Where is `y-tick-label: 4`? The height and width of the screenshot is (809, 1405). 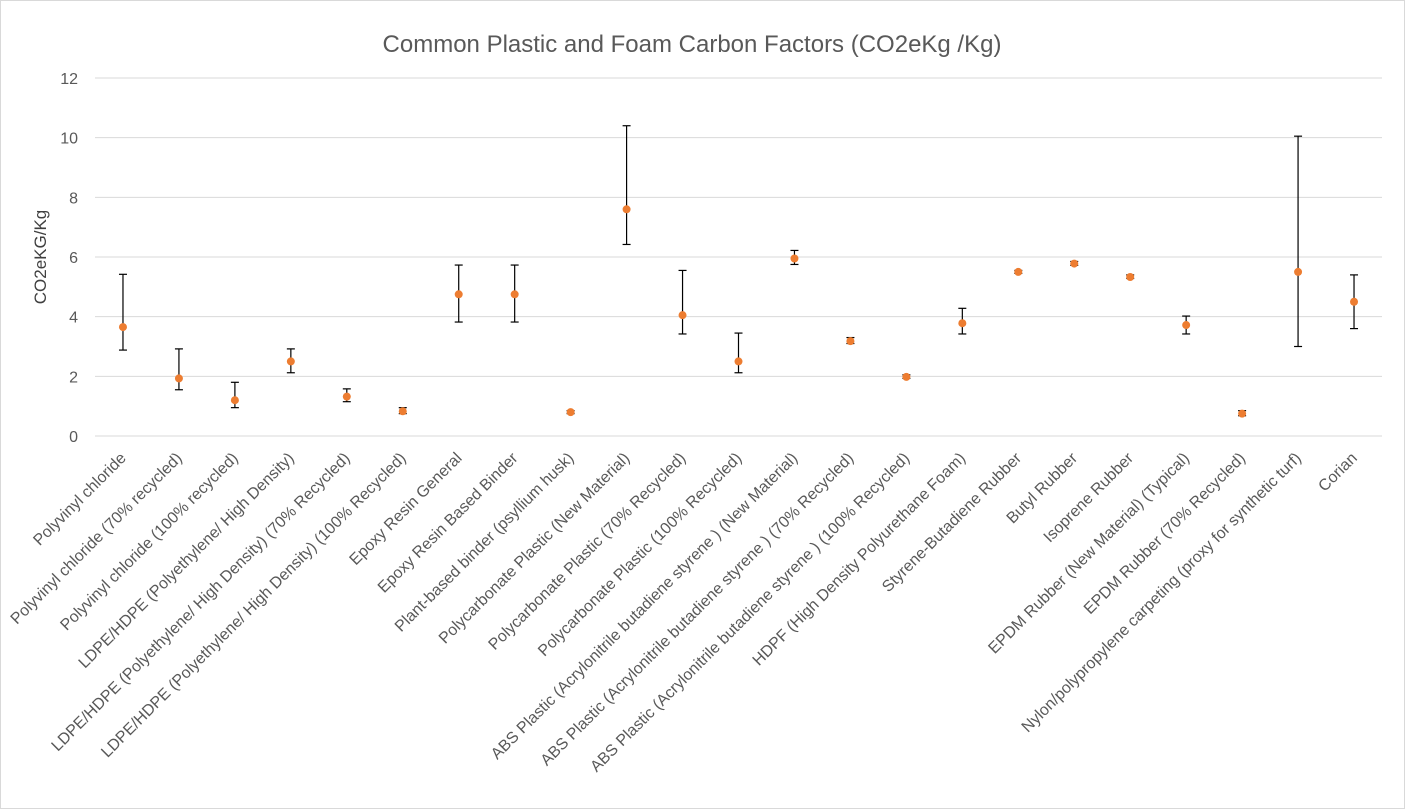 y-tick-label: 4 is located at coordinates (73, 318).